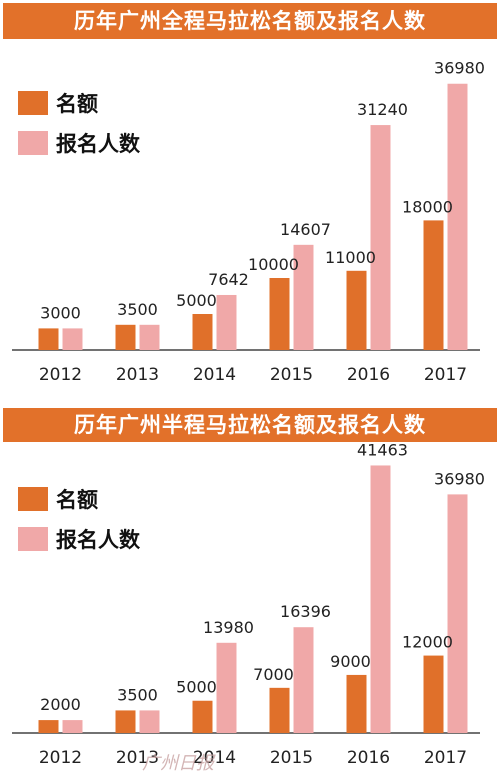 Image resolution: width=500 pixels, height=781 pixels. Describe the element at coordinates (79, 123) in the screenshot. I see `full-marathon-legend: 名额 报名人数` at that location.